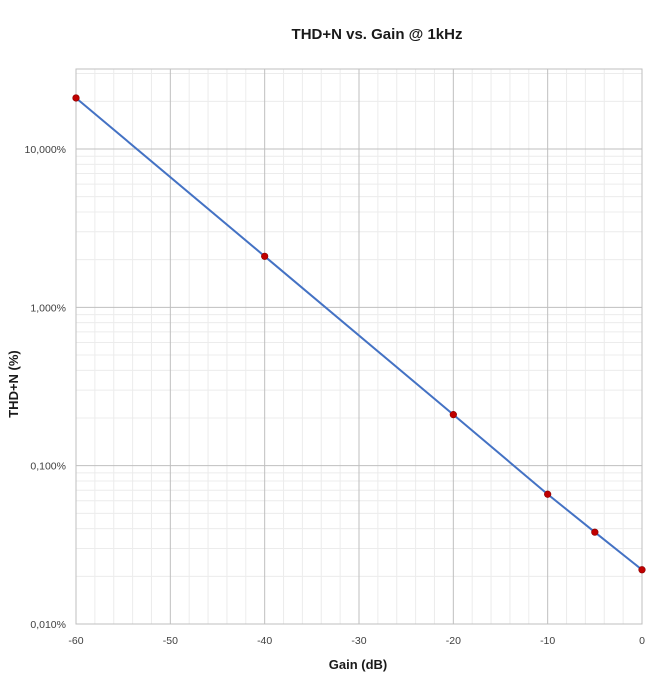 The height and width of the screenshot is (690, 665). Describe the element at coordinates (358, 664) in the screenshot. I see `x-axis-title: Gain (dB)` at that location.